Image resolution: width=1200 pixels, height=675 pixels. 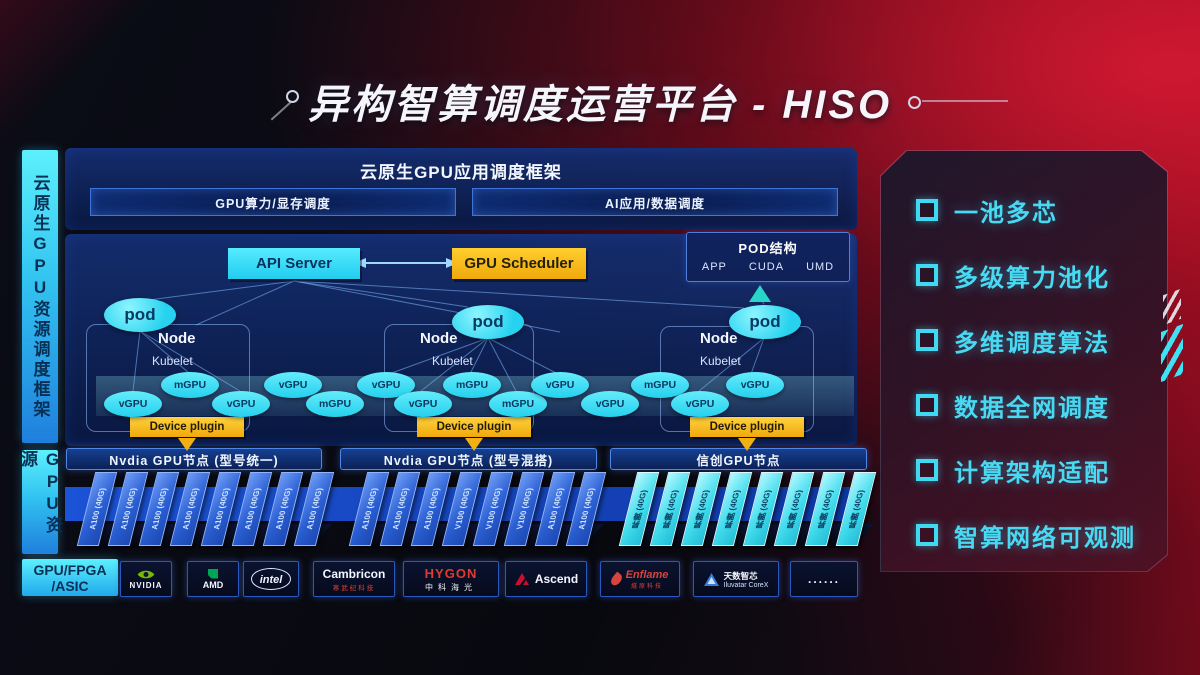 What do you see at coordinates (177, 338) in the screenshot?
I see `node-1-label: Node` at bounding box center [177, 338].